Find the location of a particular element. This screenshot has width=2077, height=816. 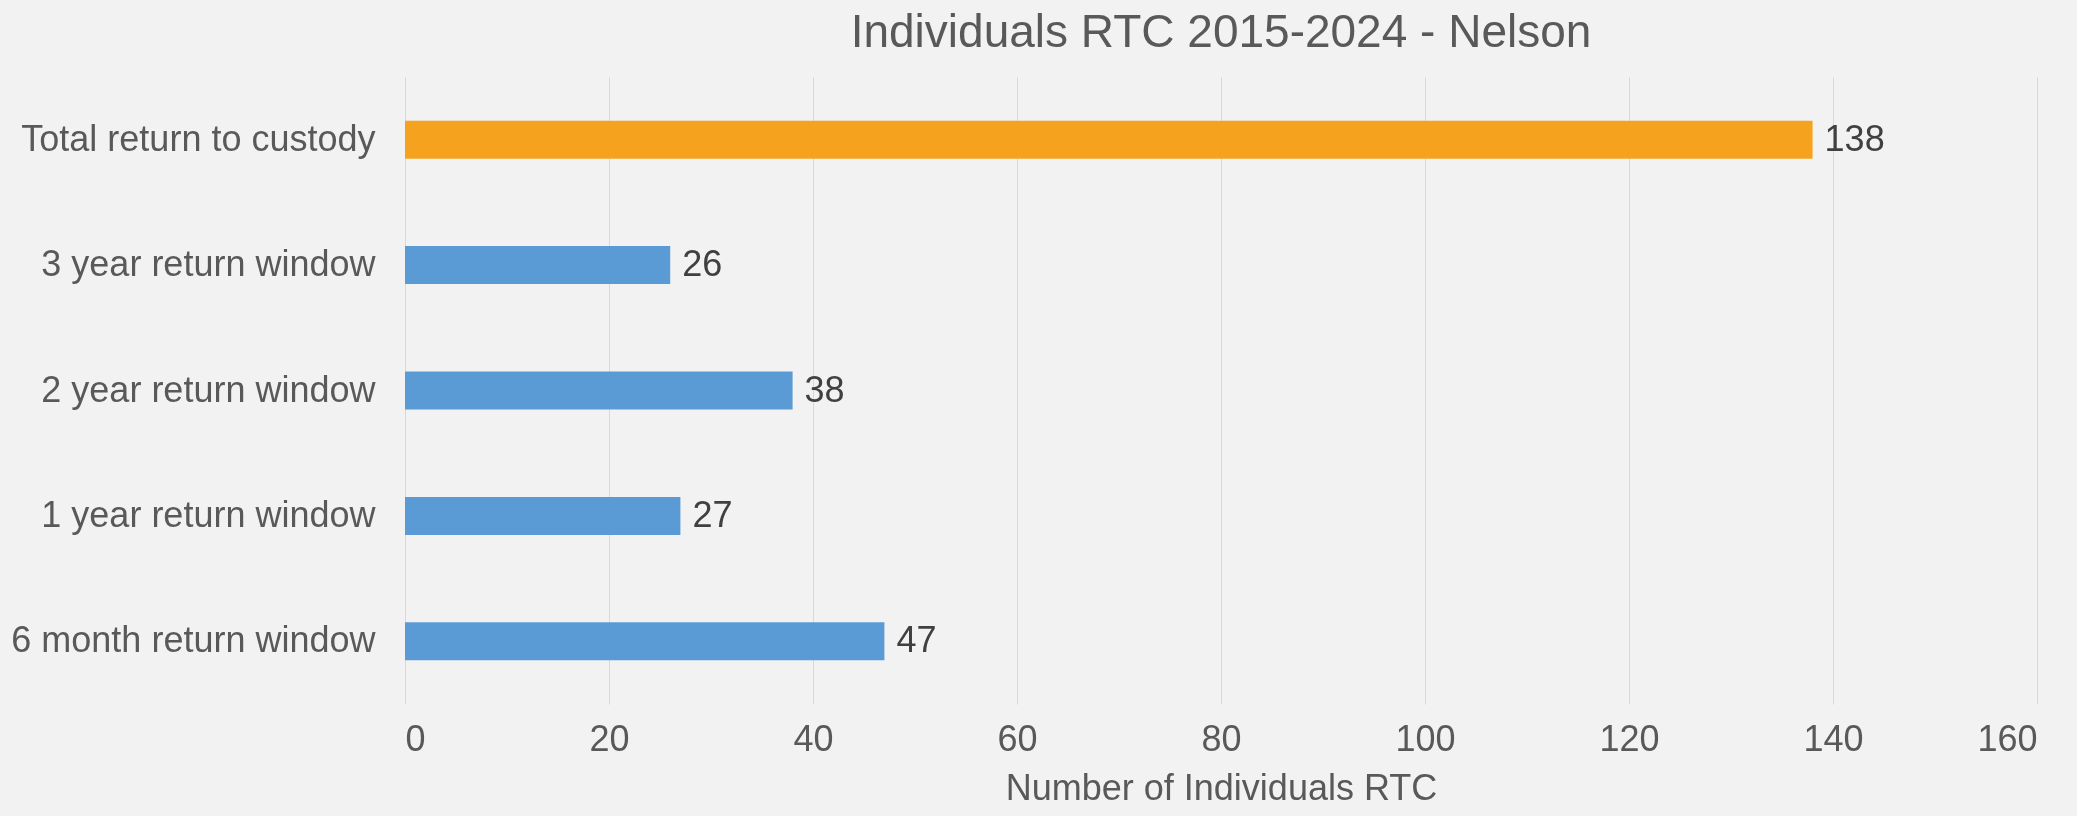

x-tick-label: 160 is located at coordinates (2007, 738).